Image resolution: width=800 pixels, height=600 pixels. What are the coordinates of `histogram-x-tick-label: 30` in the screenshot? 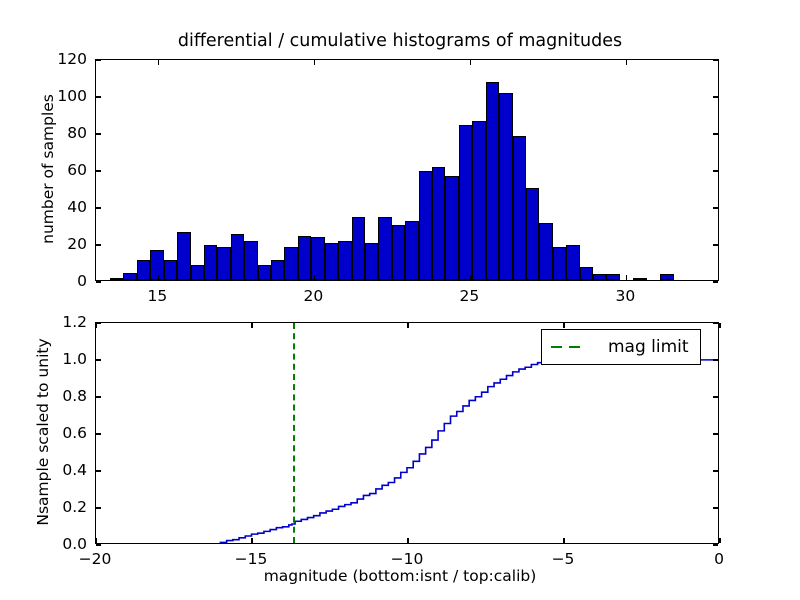 It's located at (625, 296).